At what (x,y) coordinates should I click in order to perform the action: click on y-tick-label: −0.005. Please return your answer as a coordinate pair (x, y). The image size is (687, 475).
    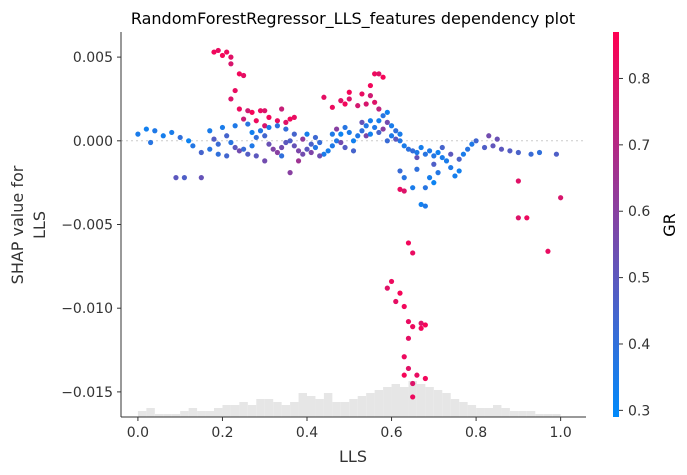
    Looking at the image, I should click on (87, 226).